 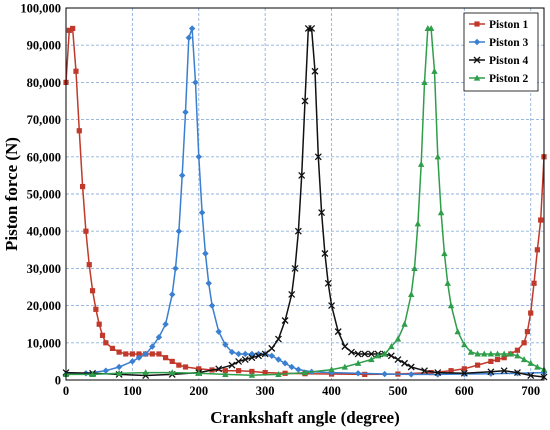 What do you see at coordinates (301, 391) in the screenshot?
I see `x-axis-ticks: 0 100 200 300 400 500 600 700` at bounding box center [301, 391].